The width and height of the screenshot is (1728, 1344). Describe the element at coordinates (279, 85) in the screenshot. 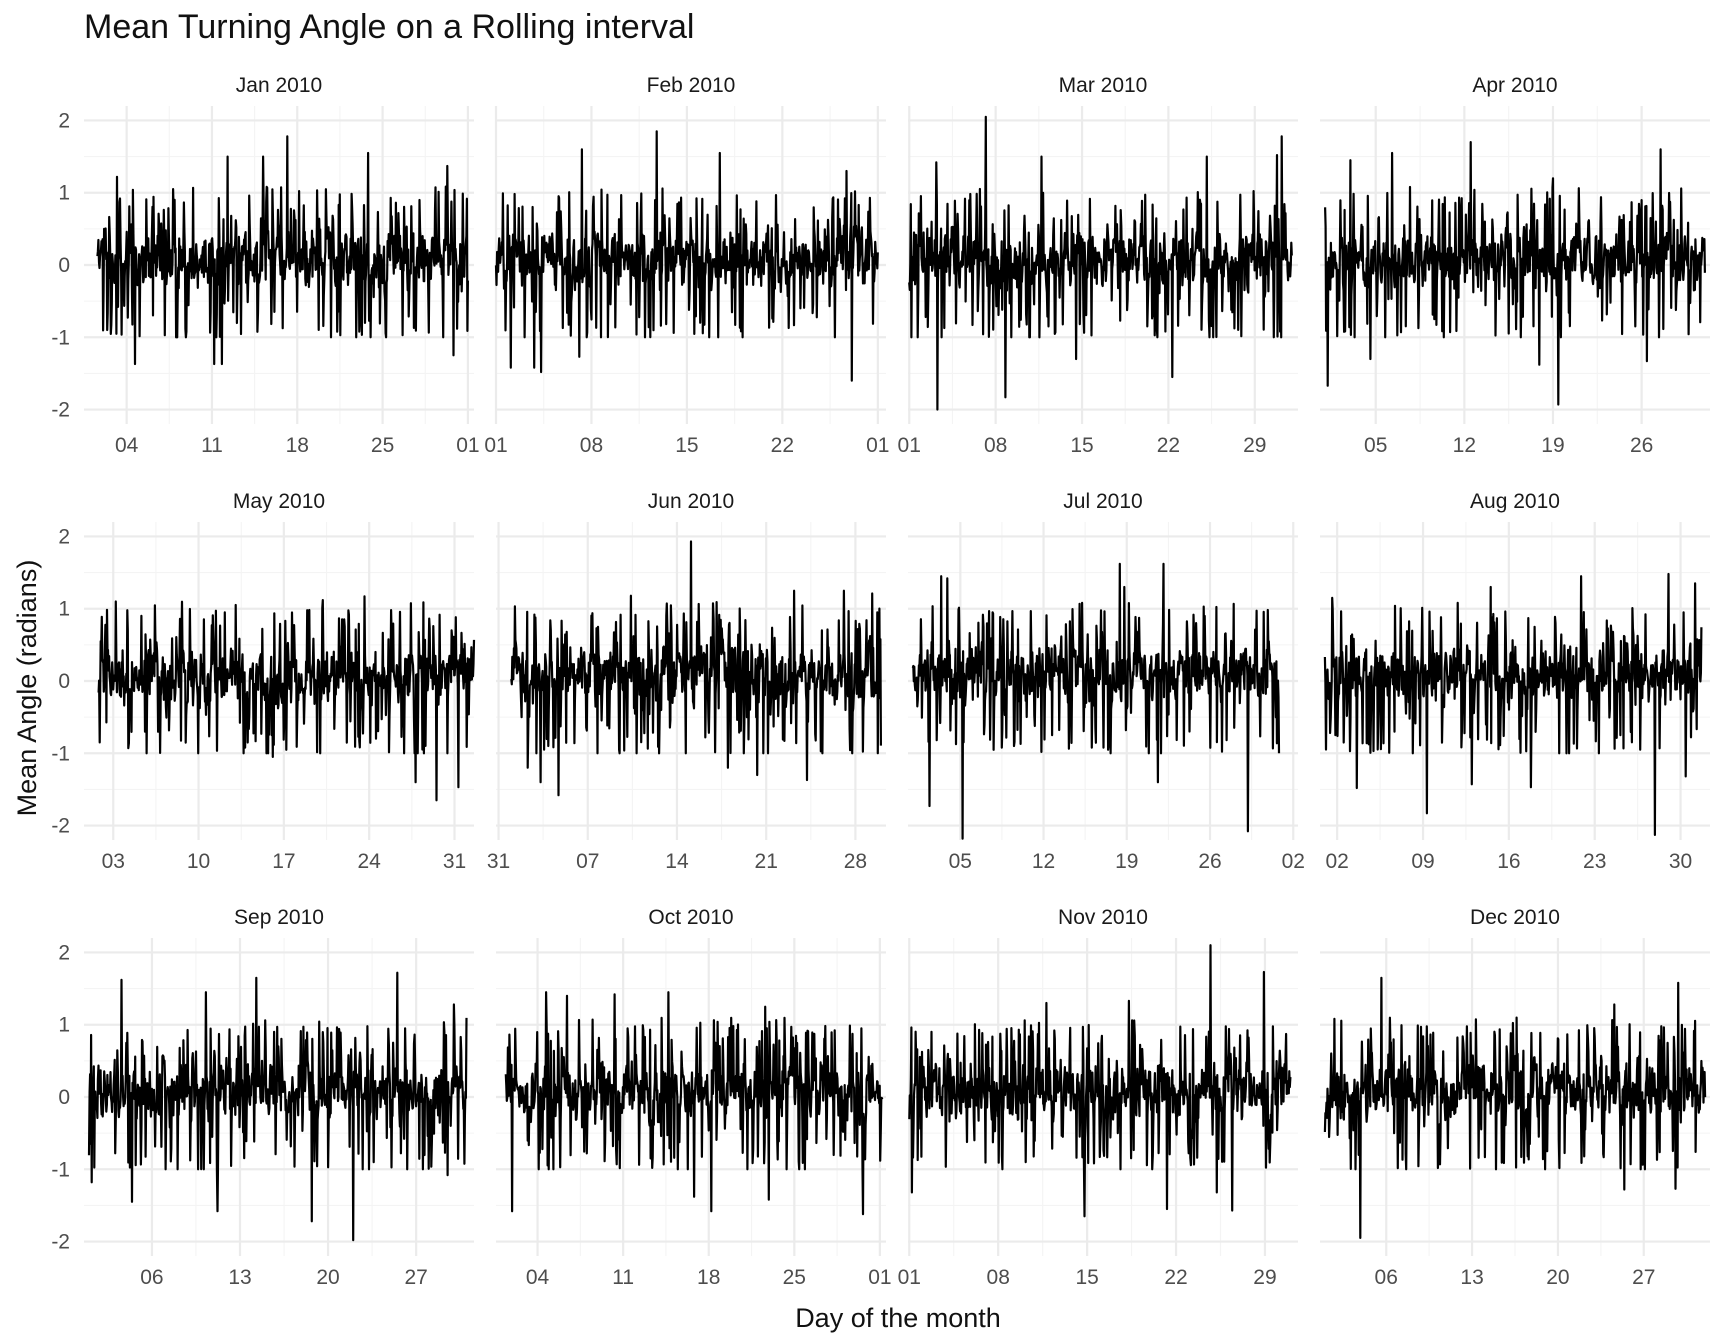

I see `facet-label: Jan 2010` at that location.